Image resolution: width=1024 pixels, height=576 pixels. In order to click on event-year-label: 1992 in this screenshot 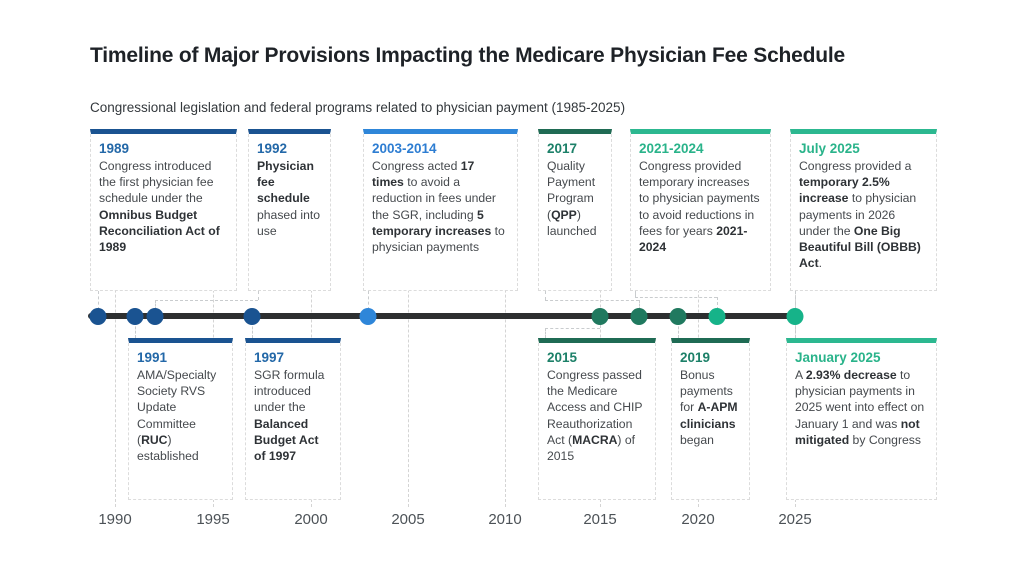, I will do `click(272, 148)`.